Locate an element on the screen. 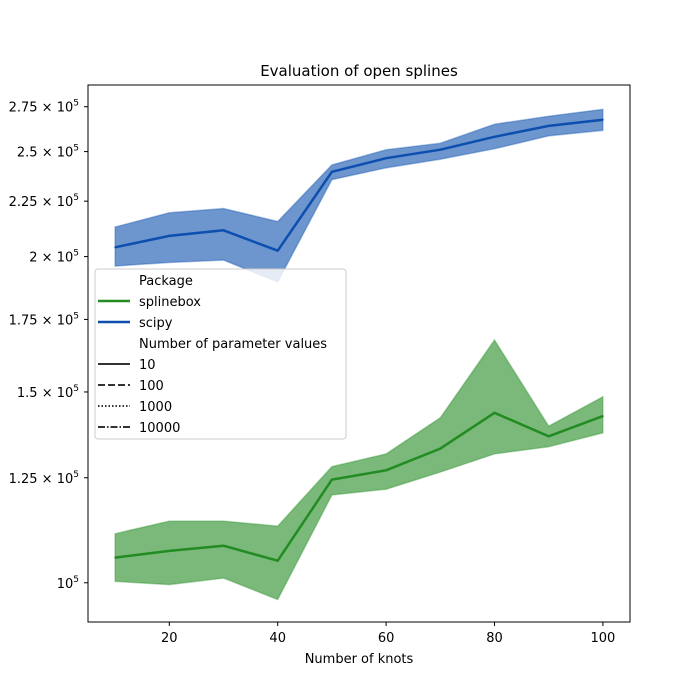 The image size is (700, 700). y-tick-label: 2.25 × 10⁵ is located at coordinates (44, 201).